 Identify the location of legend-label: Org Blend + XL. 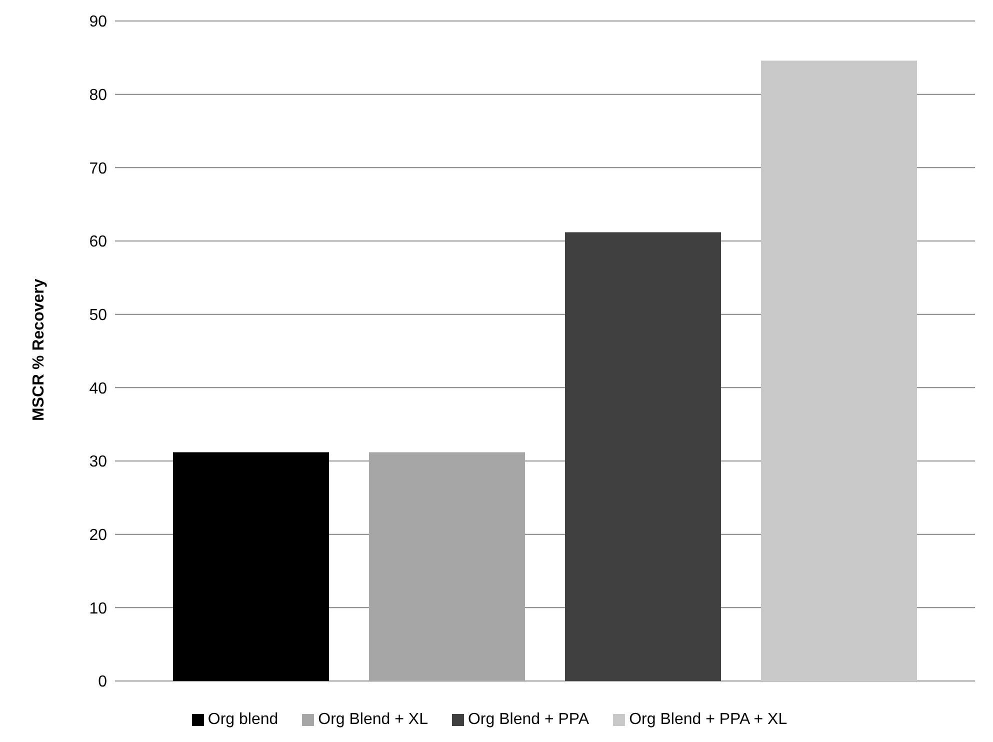
(373, 719).